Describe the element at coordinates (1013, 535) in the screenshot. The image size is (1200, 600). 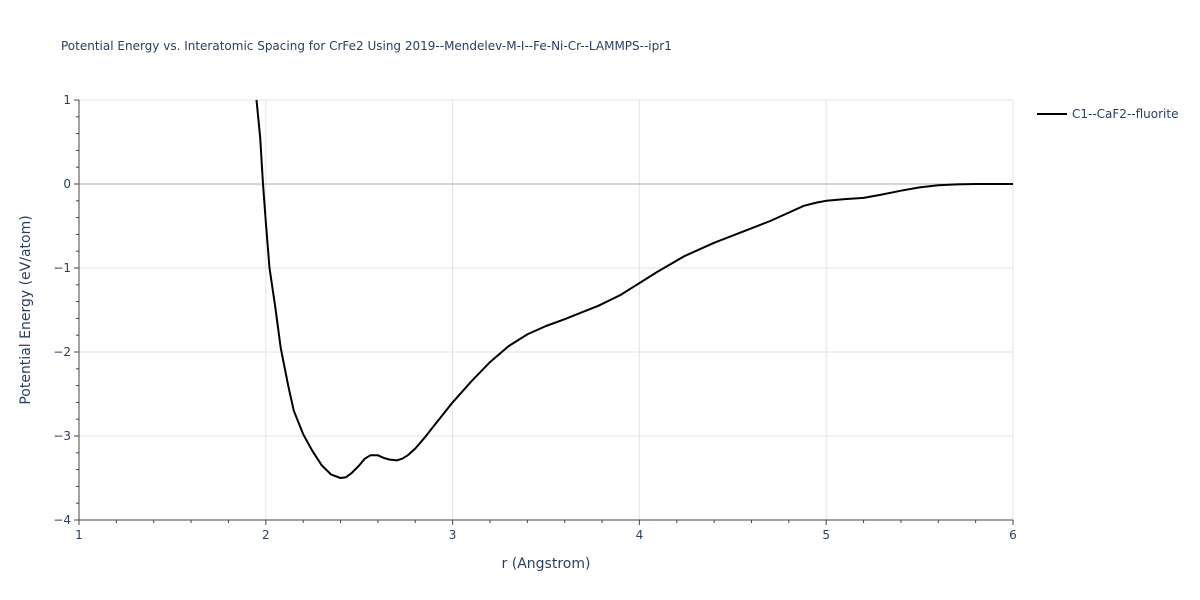
I see `x-tick-label: 6` at that location.